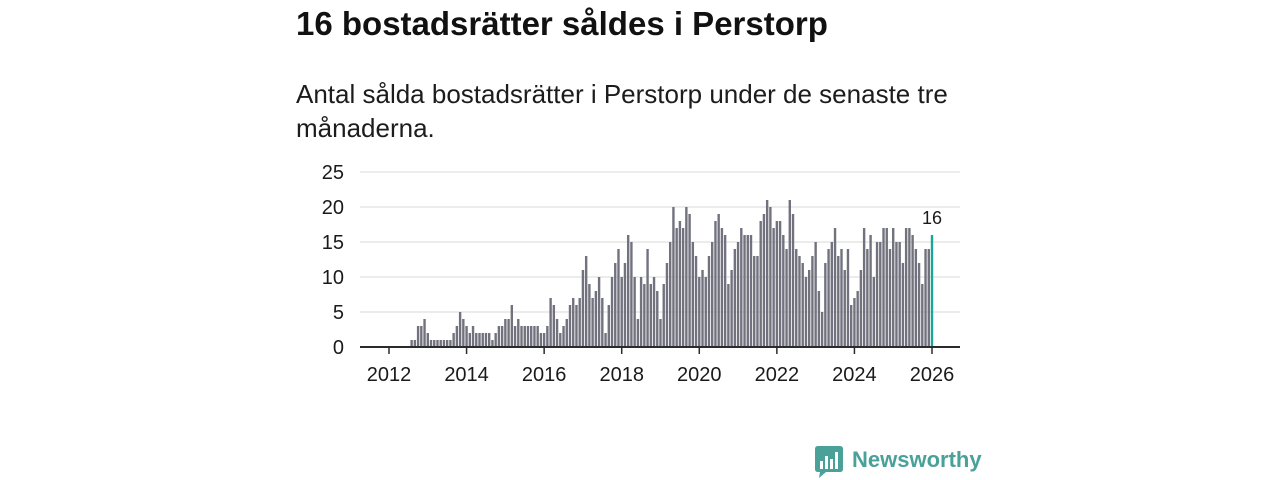  I want to click on highlighted-bar, so click(932, 291).